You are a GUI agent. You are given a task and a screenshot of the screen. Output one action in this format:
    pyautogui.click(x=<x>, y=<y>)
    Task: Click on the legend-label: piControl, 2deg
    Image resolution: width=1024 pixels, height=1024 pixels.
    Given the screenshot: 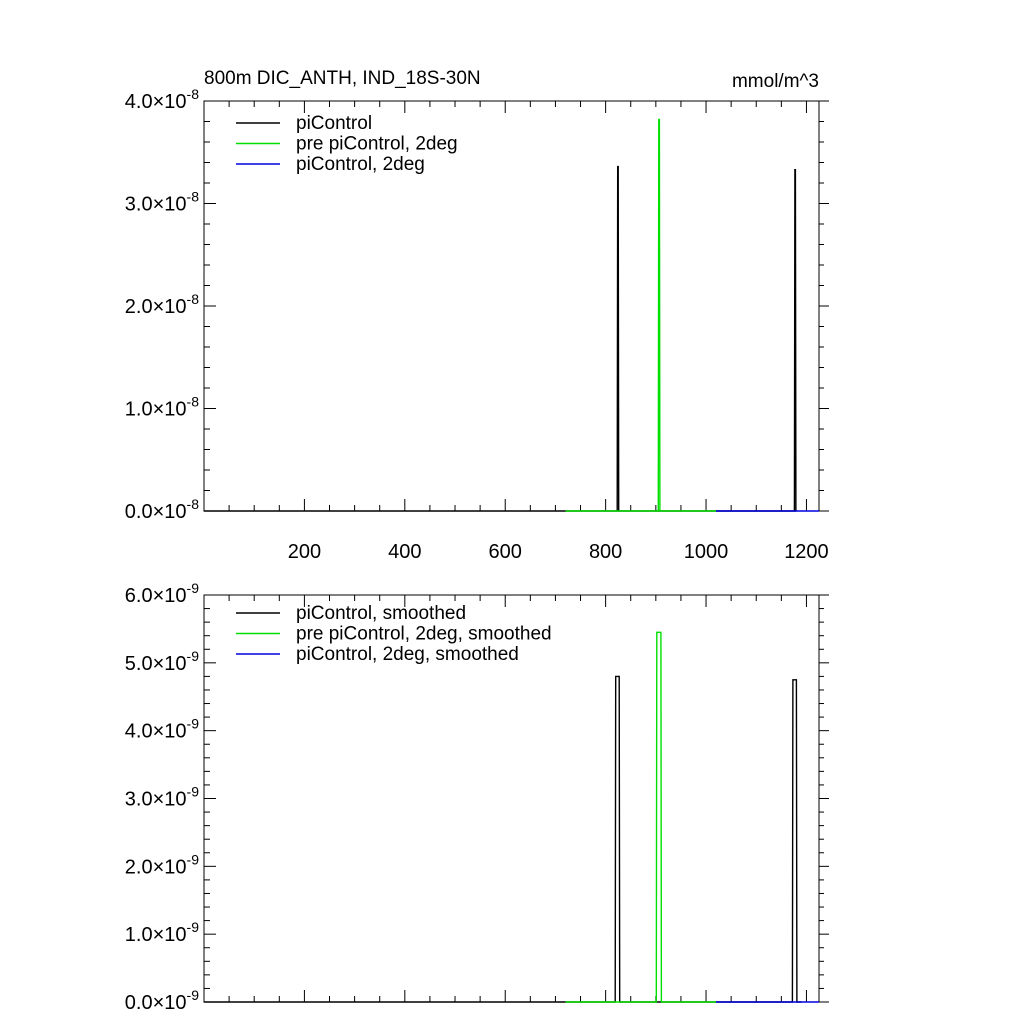 What is the action you would take?
    pyautogui.click(x=360, y=164)
    